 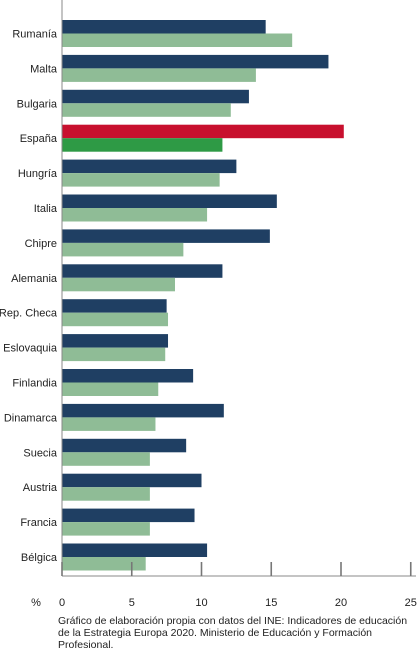 What do you see at coordinates (118, 284) in the screenshot?
I see `bar-2-alemania` at bounding box center [118, 284].